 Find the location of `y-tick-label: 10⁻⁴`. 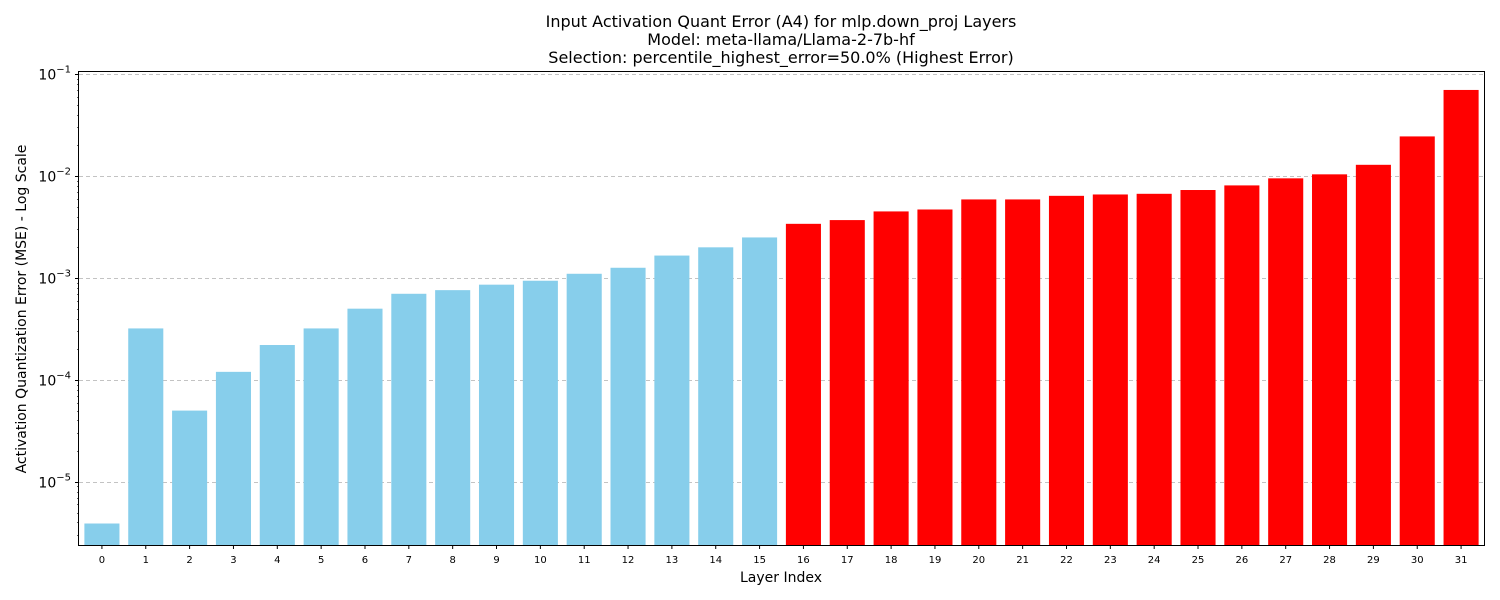

y-tick-label: 10⁻⁴ is located at coordinates (54, 380).